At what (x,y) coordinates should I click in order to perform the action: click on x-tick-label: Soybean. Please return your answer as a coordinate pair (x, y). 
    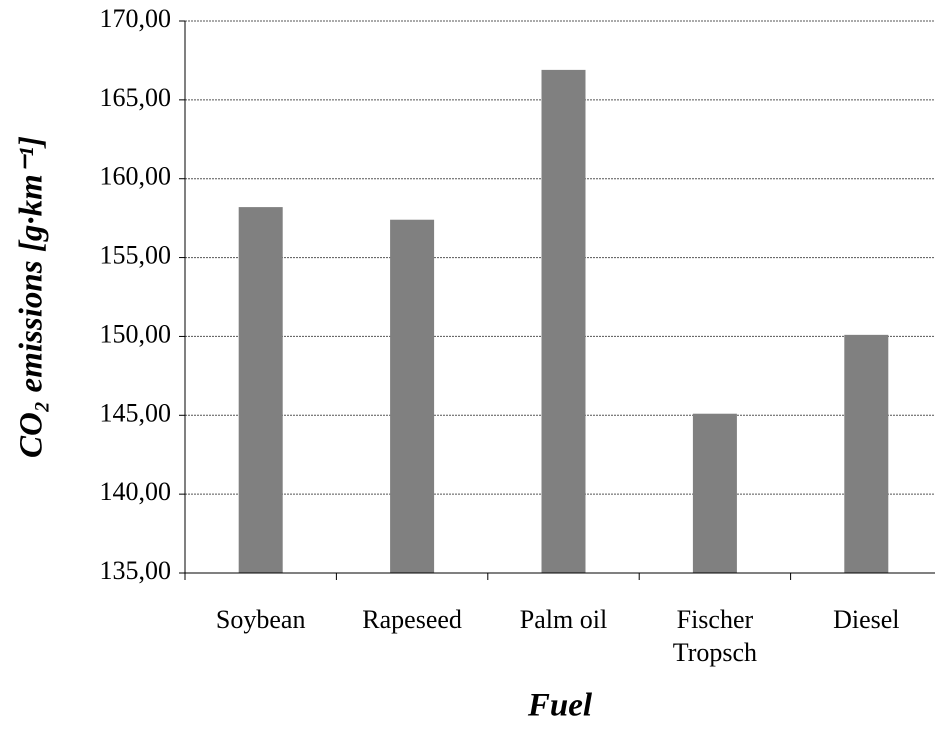
    Looking at the image, I should click on (261, 619).